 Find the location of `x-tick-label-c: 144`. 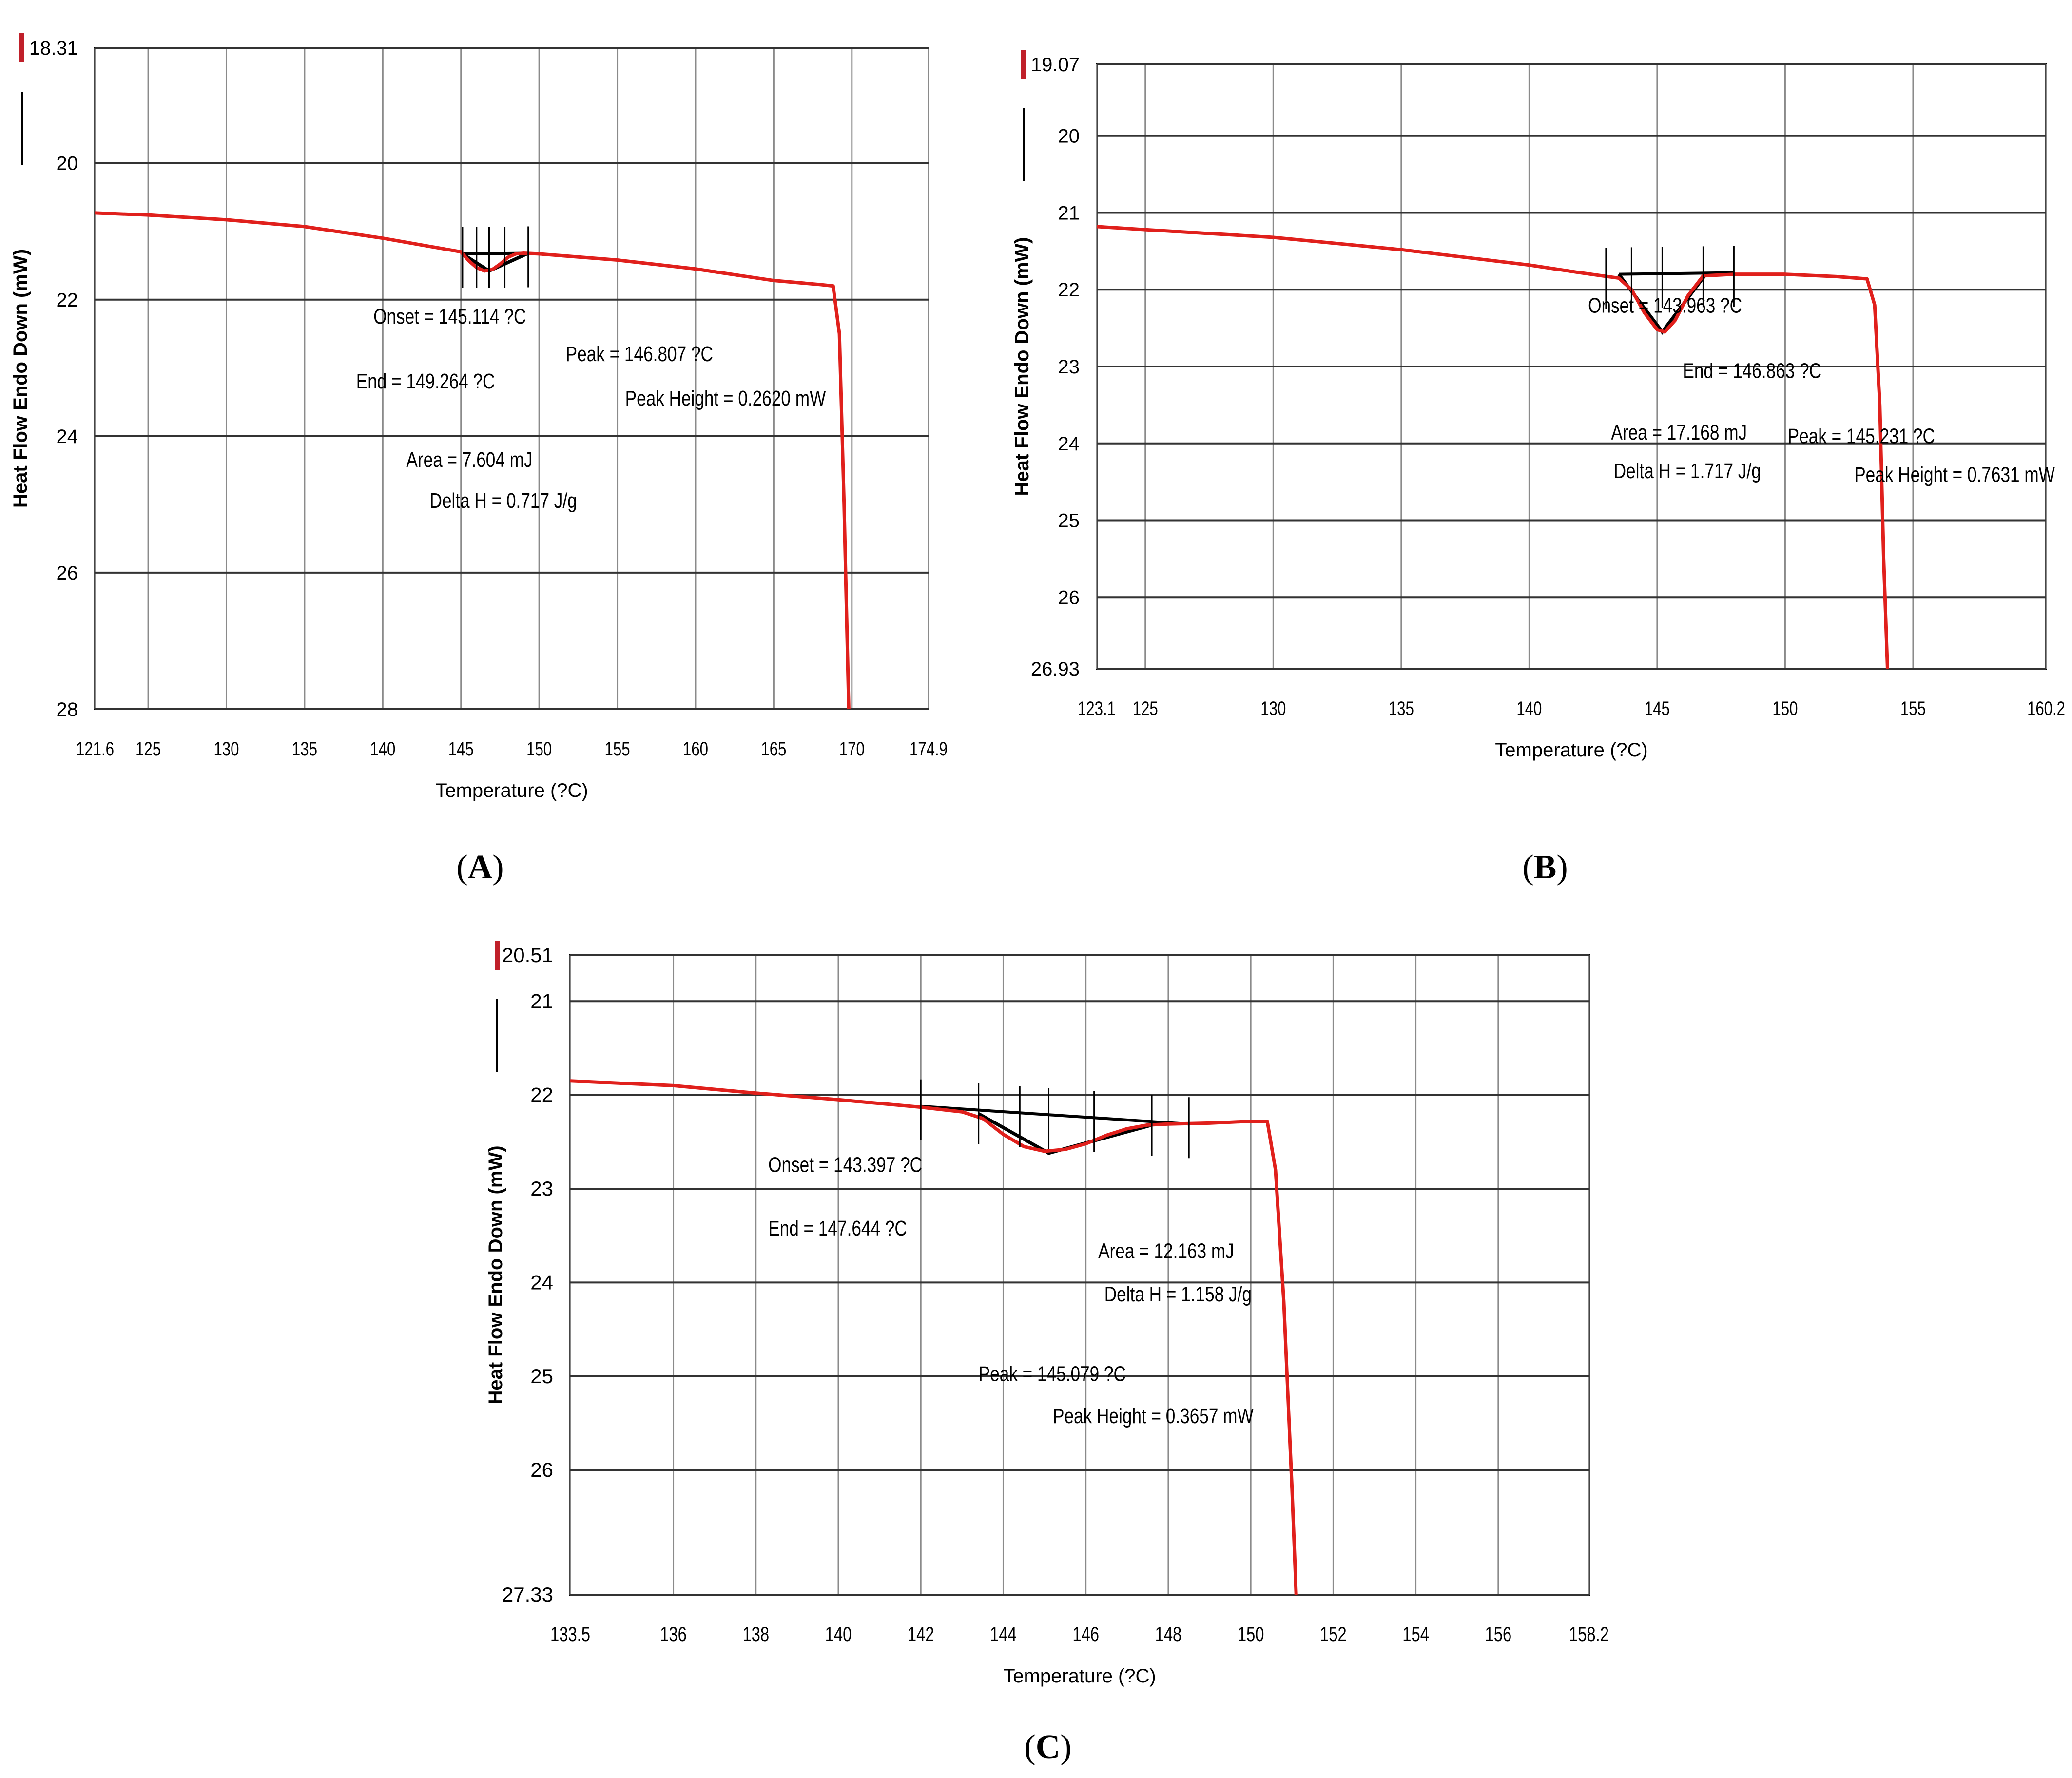

x-tick-label-c: 144 is located at coordinates (1003, 1634).